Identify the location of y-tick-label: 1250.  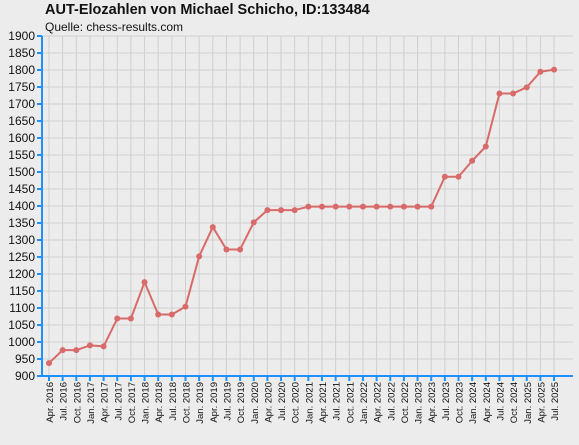
(21, 257).